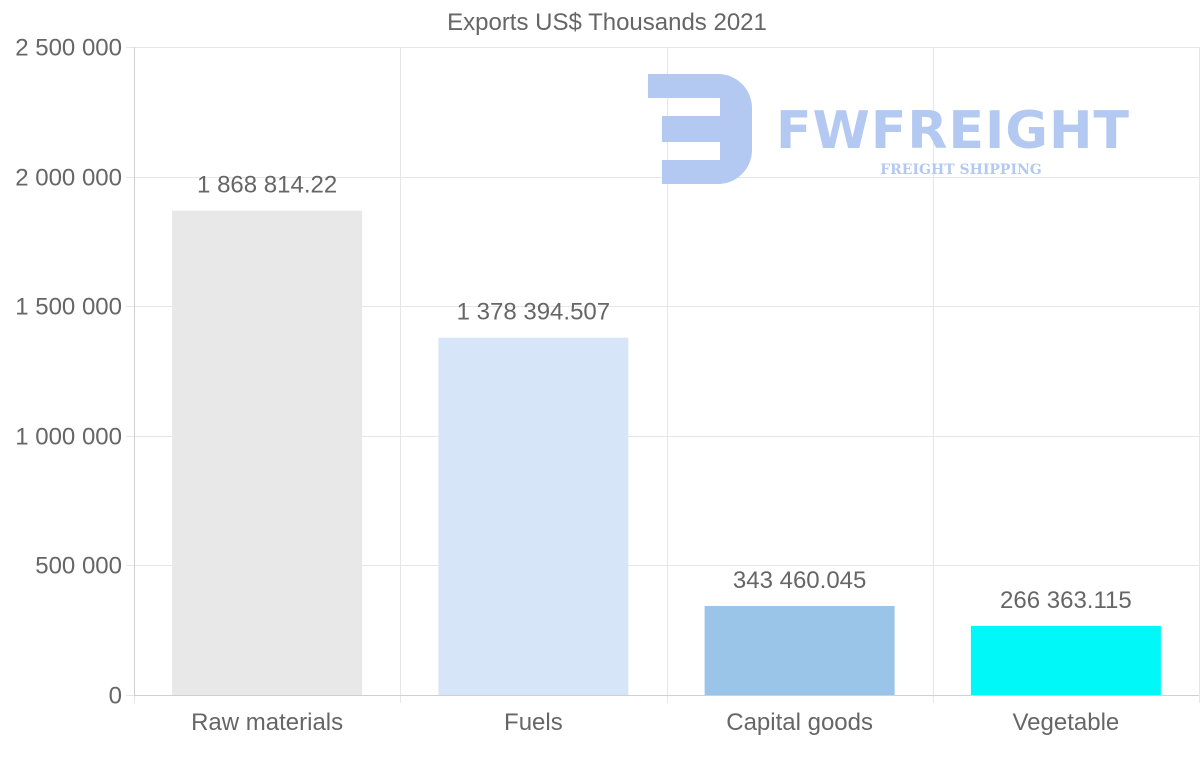 This screenshot has width=1200, height=763. What do you see at coordinates (115, 696) in the screenshot?
I see `y-tick-label: 0` at bounding box center [115, 696].